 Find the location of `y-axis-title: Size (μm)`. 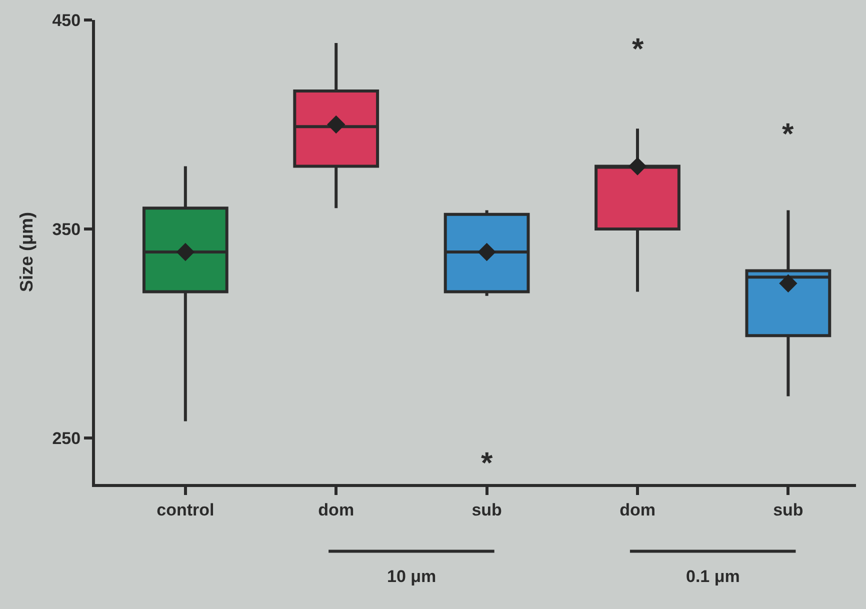

y-axis-title: Size (μm) is located at coordinates (26, 252).